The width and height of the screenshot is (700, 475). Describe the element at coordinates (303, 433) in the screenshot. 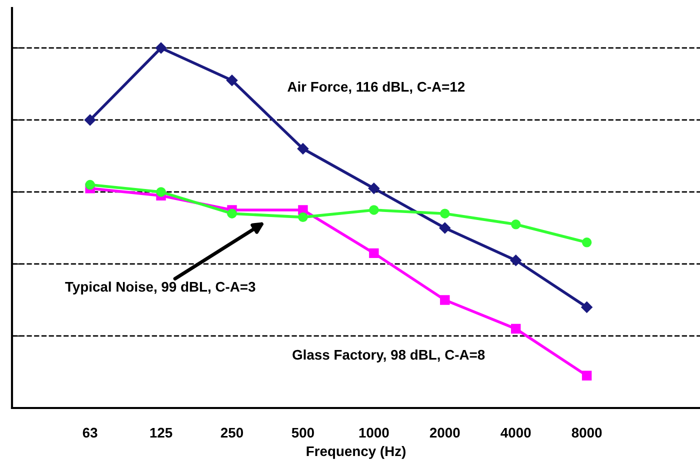

I see `x-tick-label: 500` at that location.